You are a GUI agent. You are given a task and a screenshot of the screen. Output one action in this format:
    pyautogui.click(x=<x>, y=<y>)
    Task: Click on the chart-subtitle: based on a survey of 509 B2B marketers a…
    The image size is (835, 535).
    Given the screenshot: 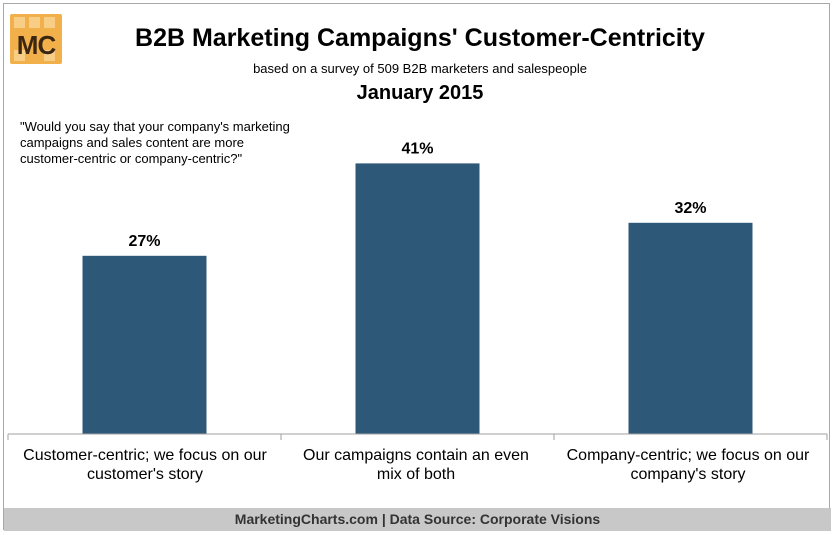 What is the action you would take?
    pyautogui.click(x=420, y=68)
    